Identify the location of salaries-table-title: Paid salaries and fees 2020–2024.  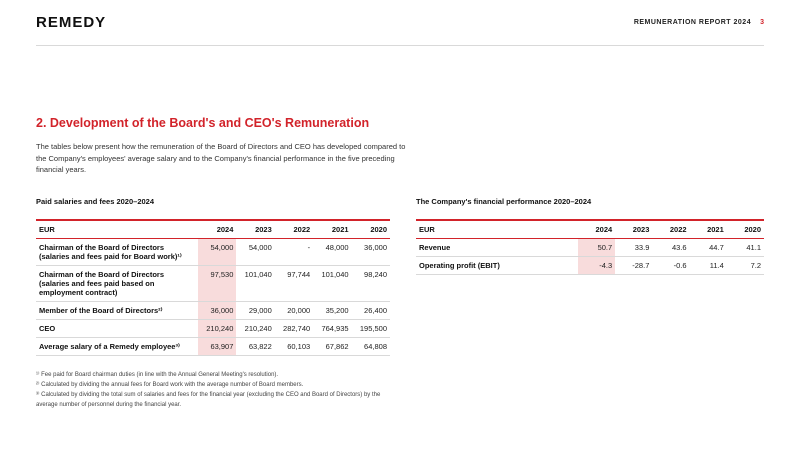
(95, 201).